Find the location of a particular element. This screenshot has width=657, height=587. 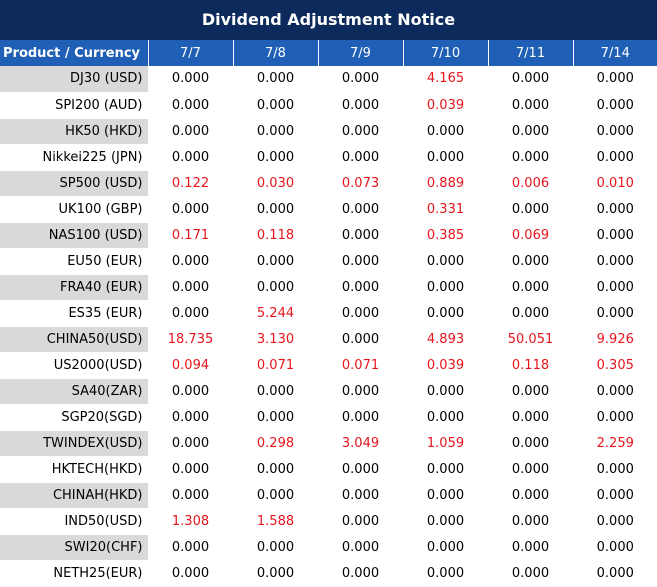

product-cell: EU50 (EUR) is located at coordinates (74, 261).